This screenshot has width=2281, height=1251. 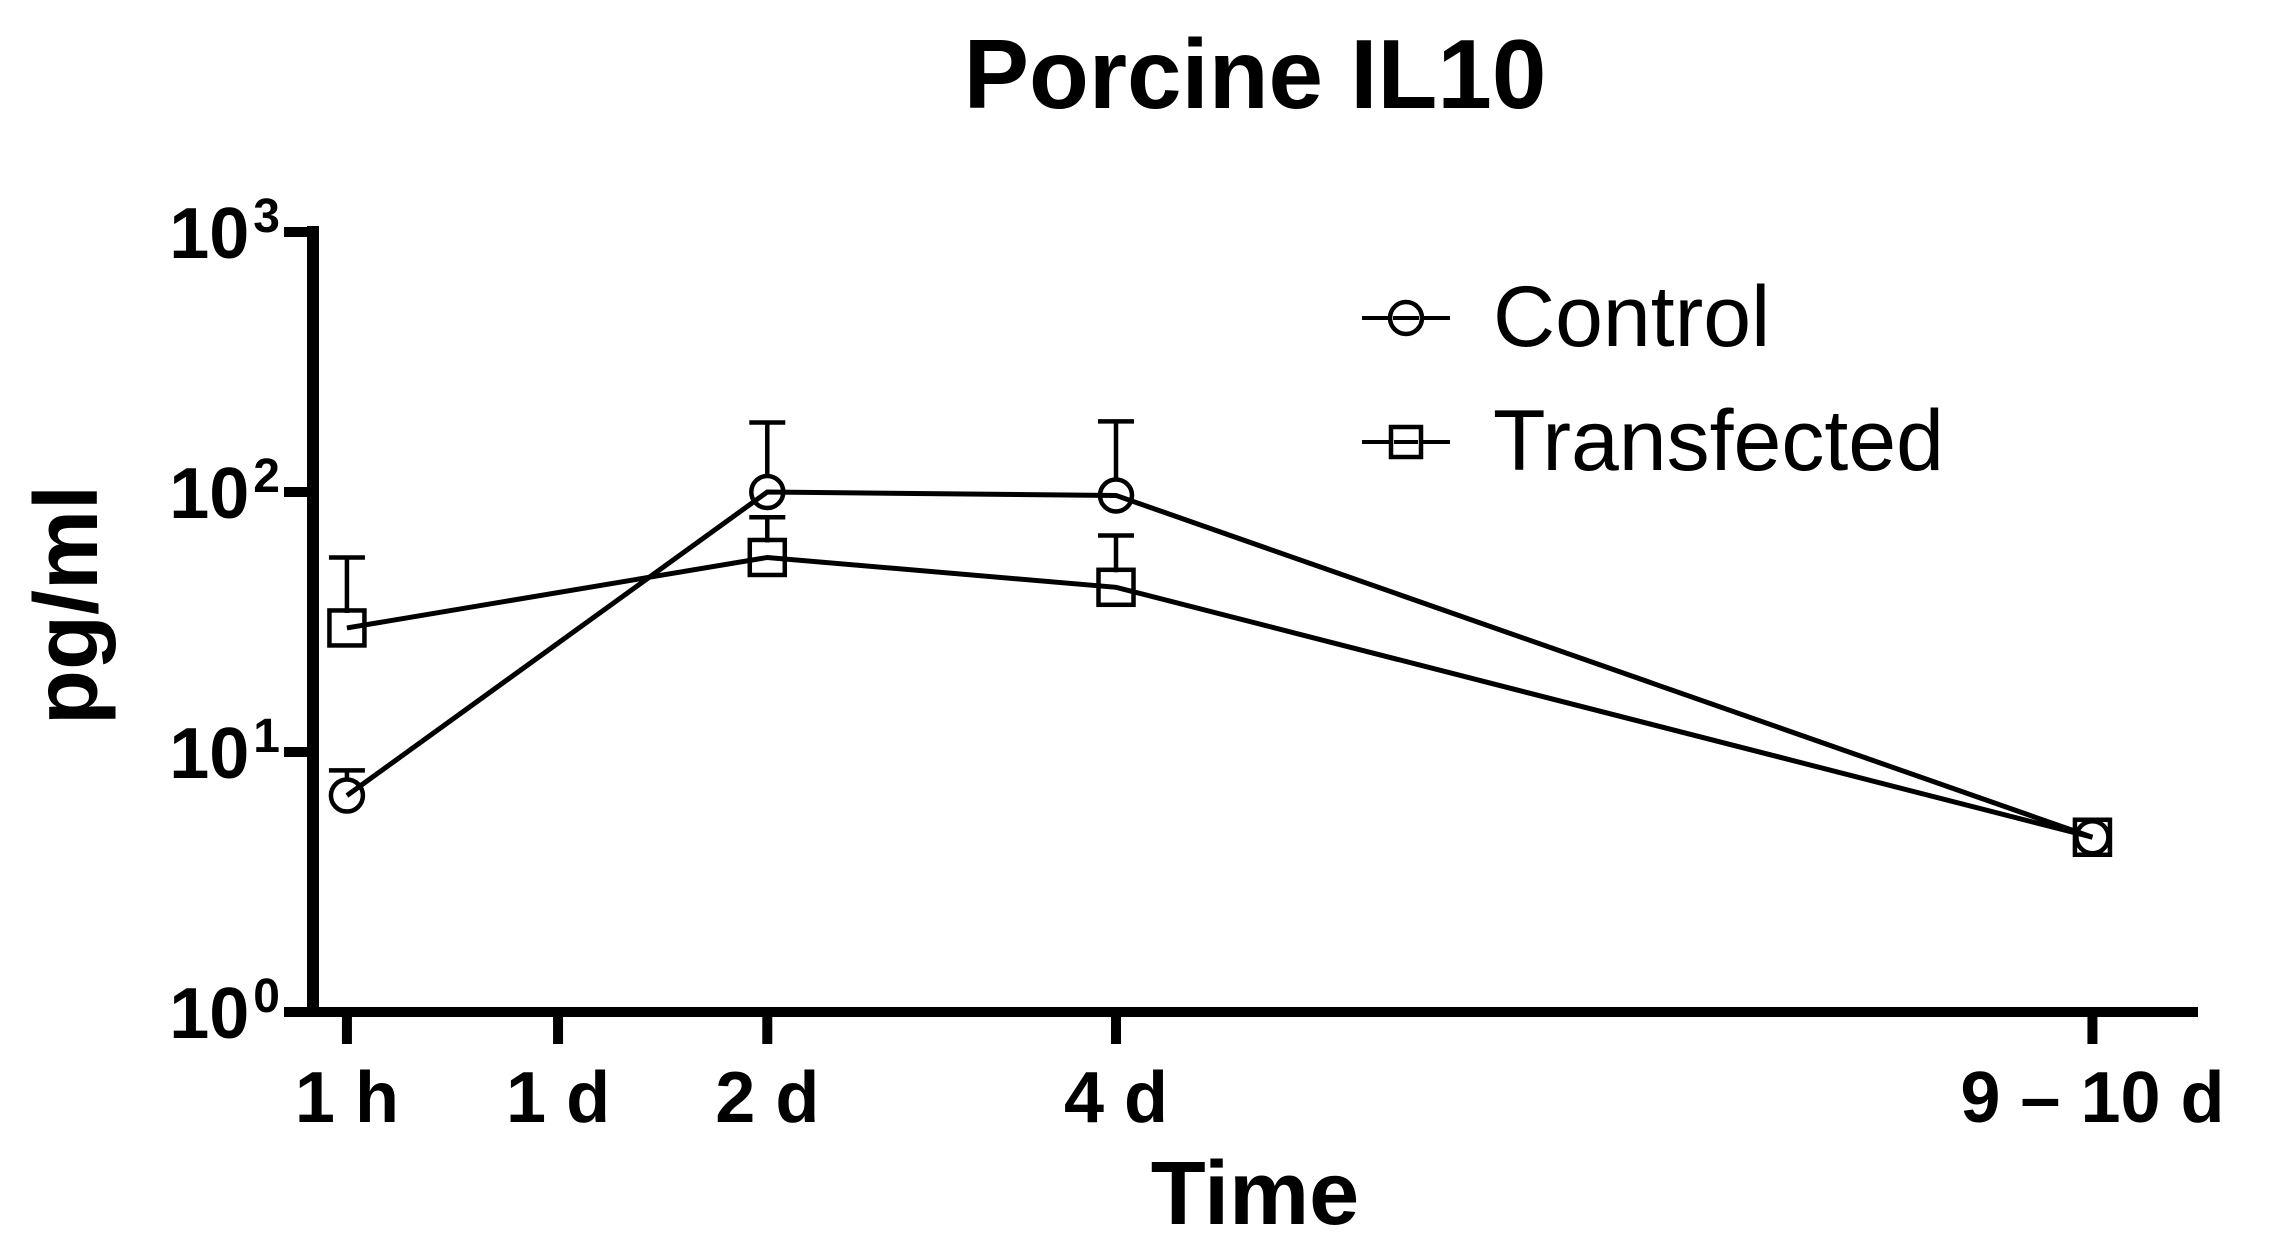 I want to click on chart-title: Porcine IL10, so click(x=1255, y=74).